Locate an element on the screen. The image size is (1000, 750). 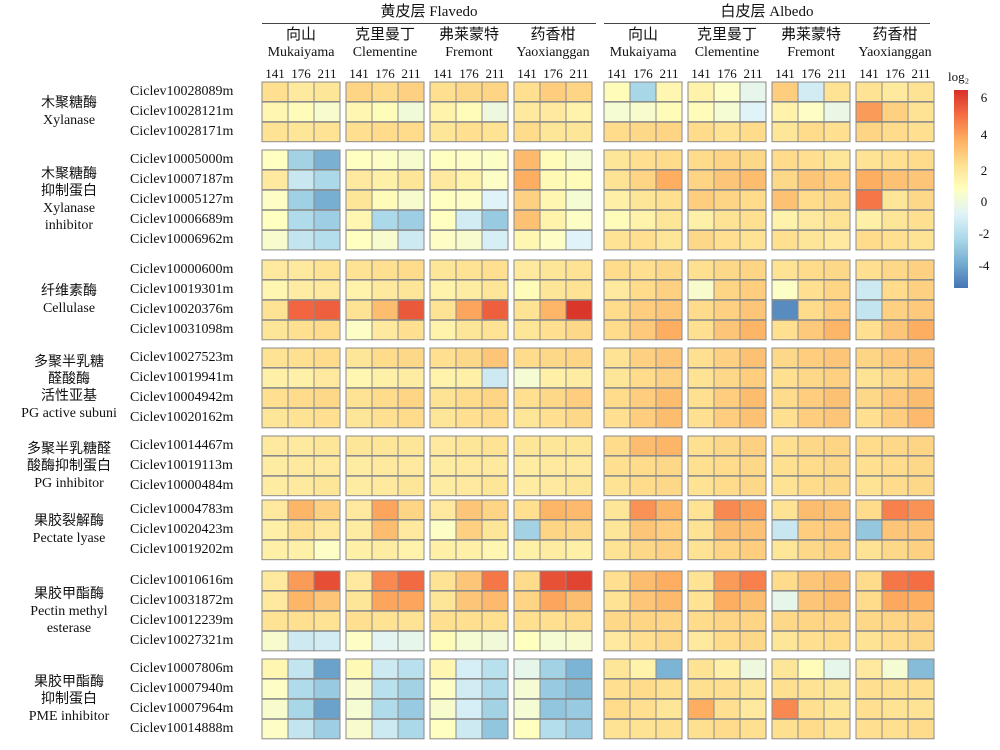
gene-label: Ciclev10005000m is located at coordinates (182, 159).